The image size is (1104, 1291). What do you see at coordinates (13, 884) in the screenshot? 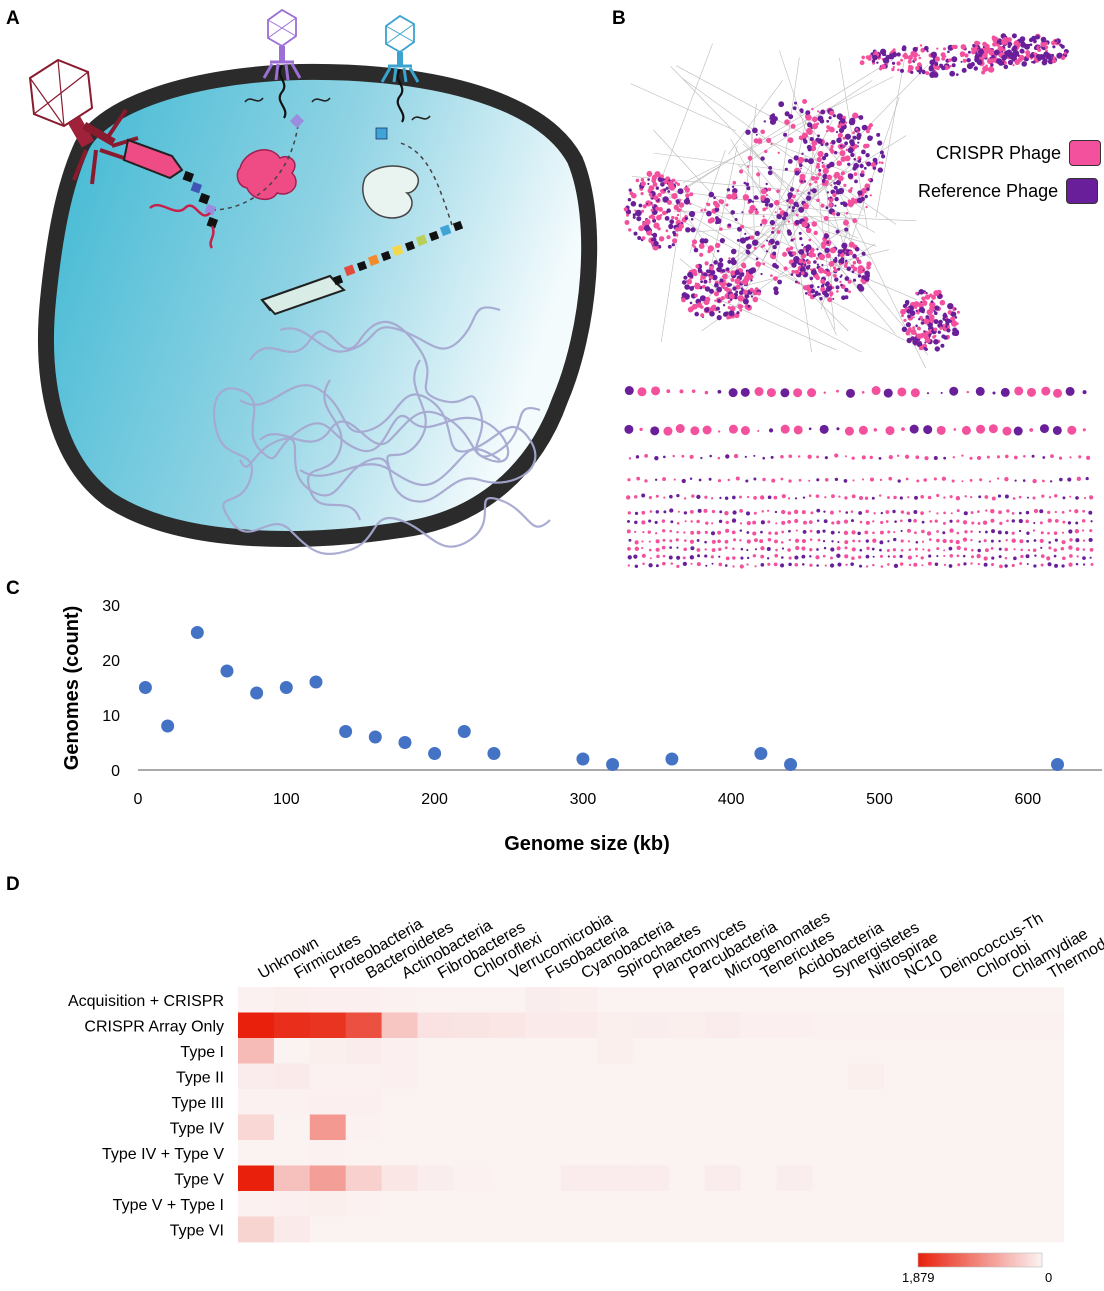
I see `panel-d-letter: D` at bounding box center [13, 884].